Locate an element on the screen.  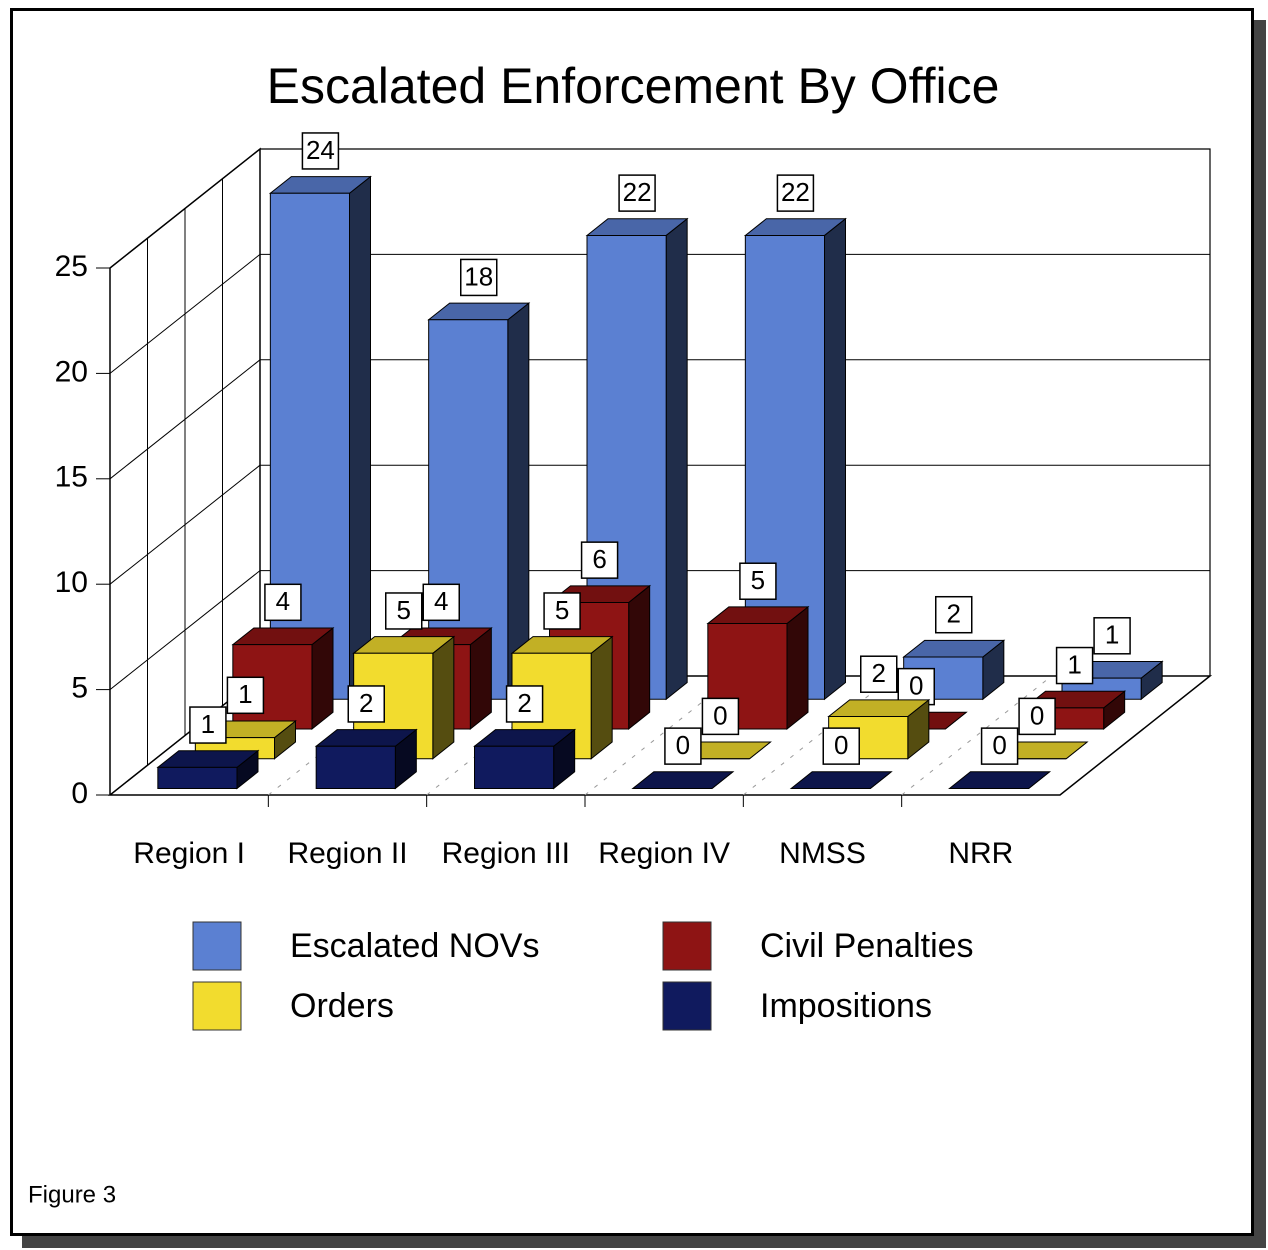
y-tick-label: 10 is located at coordinates (71, 582).